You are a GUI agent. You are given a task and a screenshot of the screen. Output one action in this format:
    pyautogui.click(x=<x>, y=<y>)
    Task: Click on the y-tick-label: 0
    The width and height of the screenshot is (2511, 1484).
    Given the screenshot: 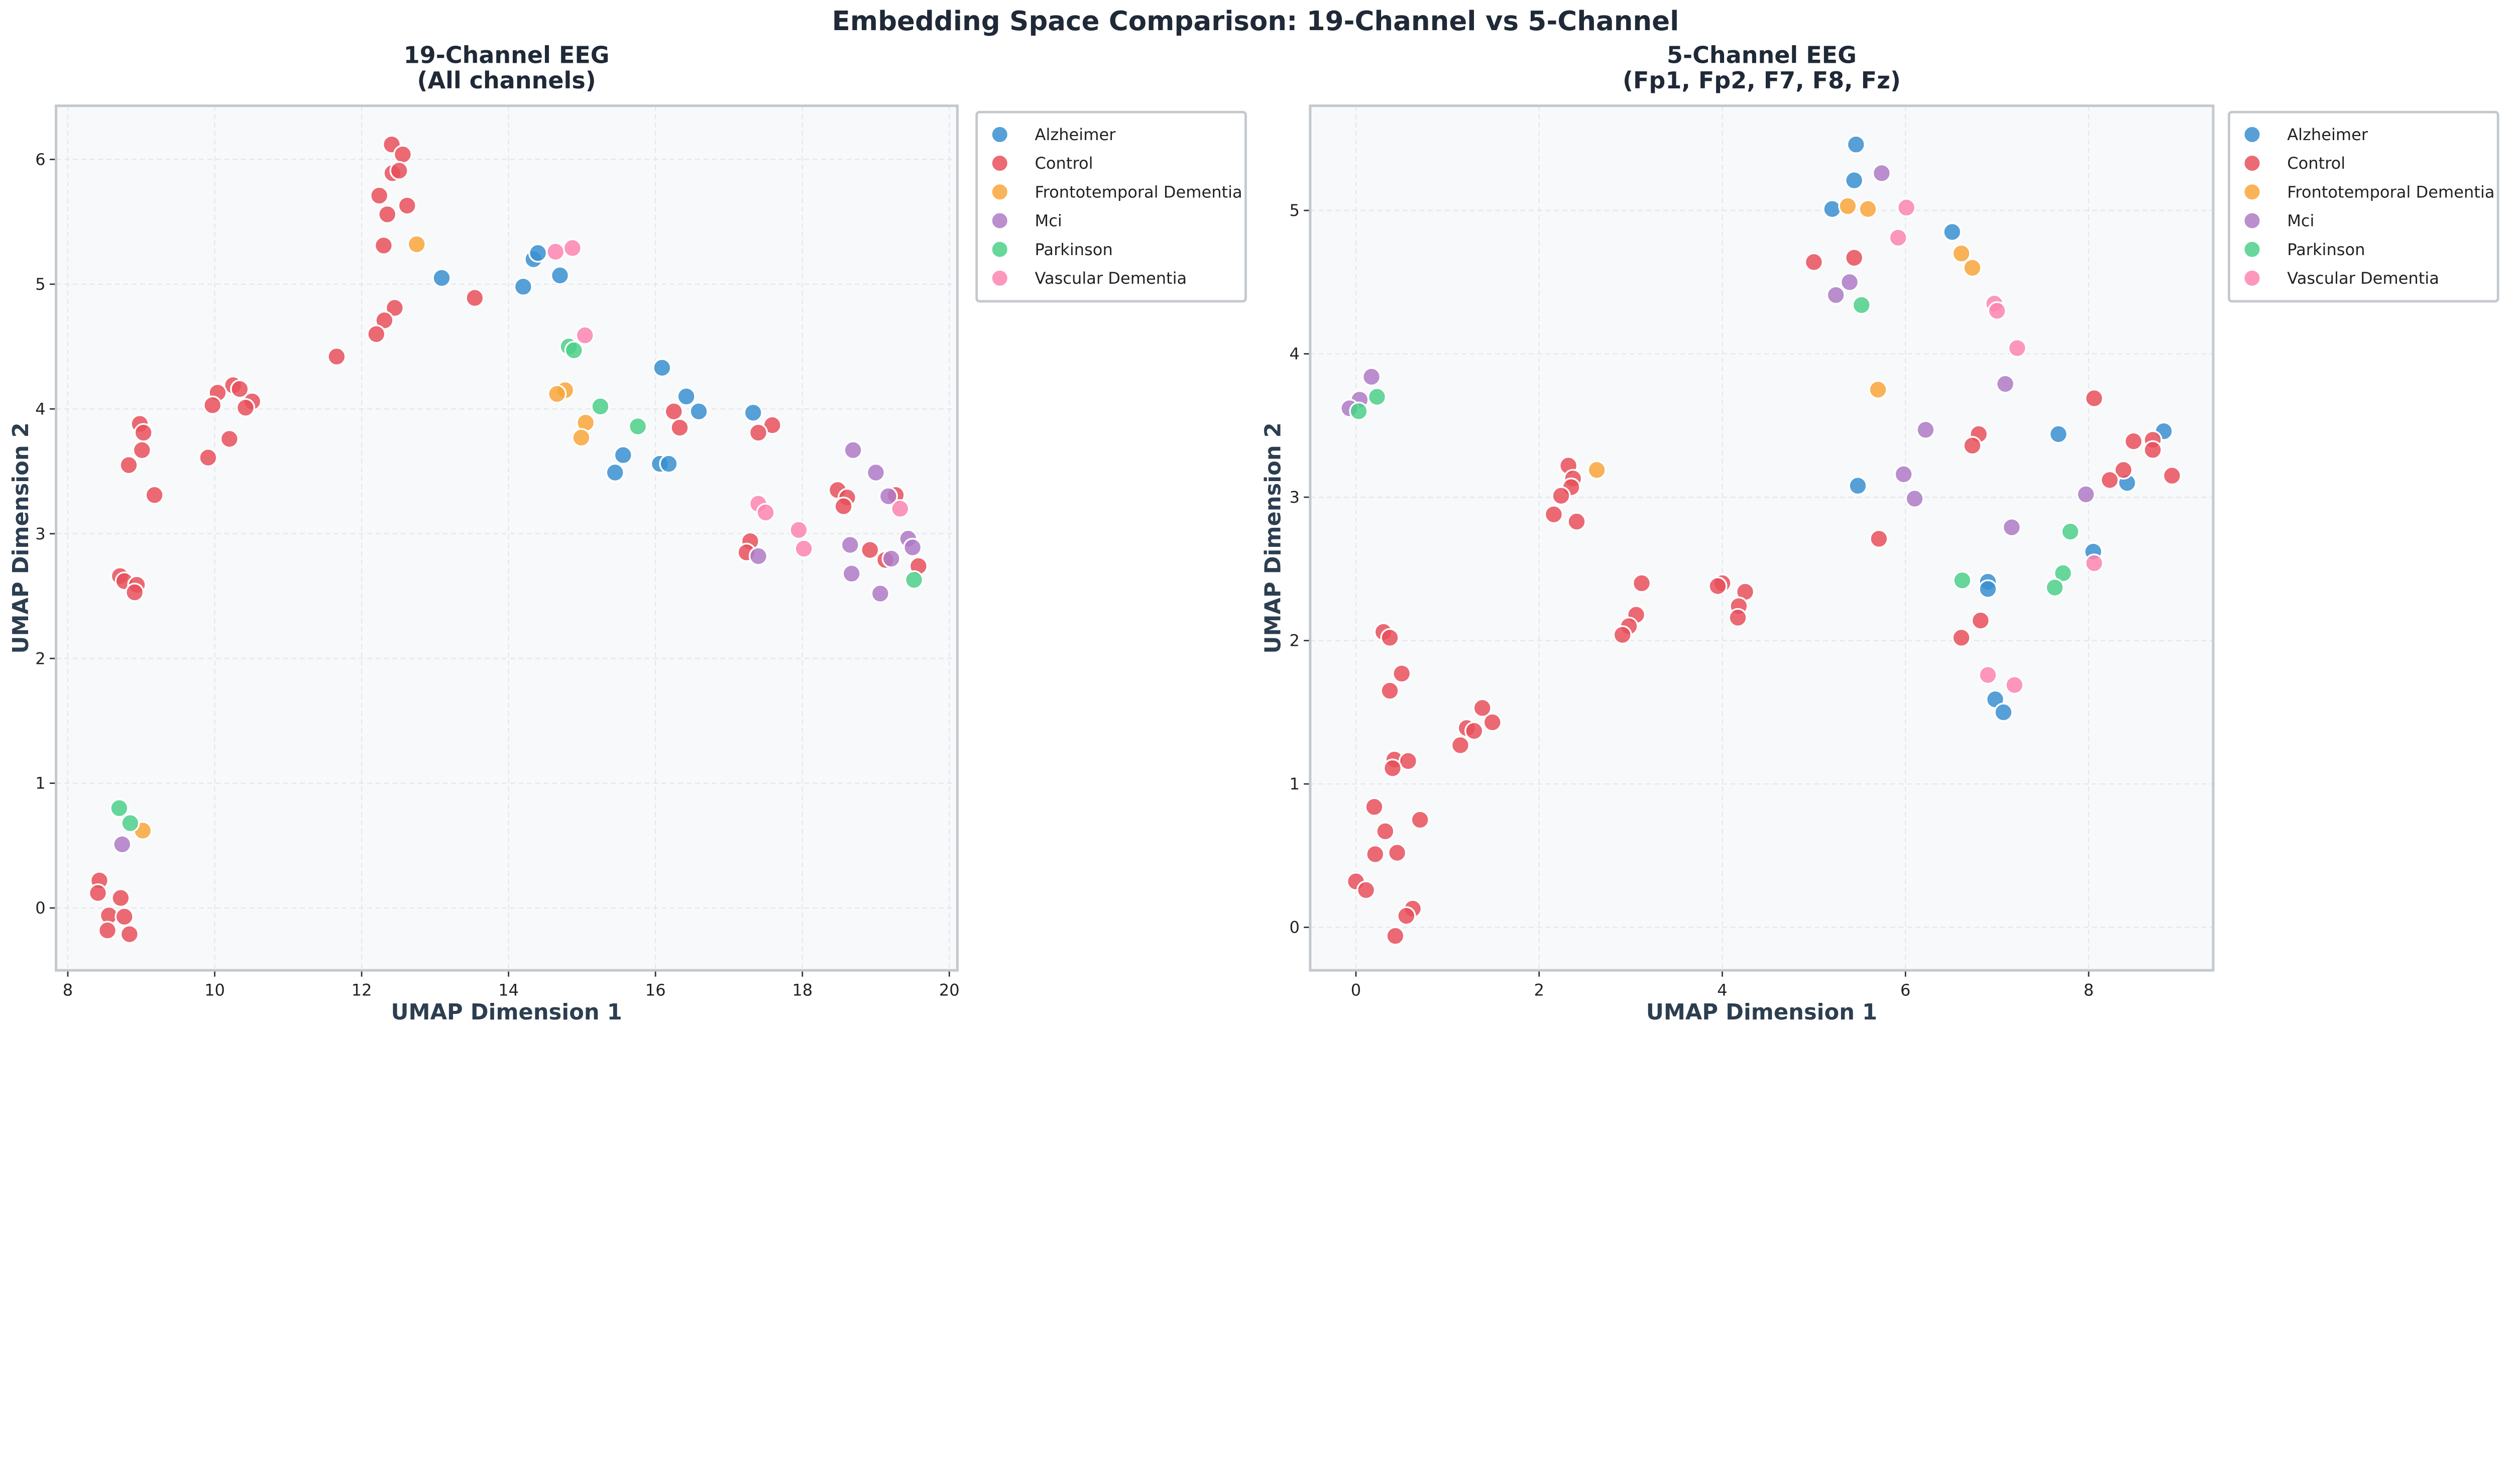 What is the action you would take?
    pyautogui.click(x=40, y=908)
    